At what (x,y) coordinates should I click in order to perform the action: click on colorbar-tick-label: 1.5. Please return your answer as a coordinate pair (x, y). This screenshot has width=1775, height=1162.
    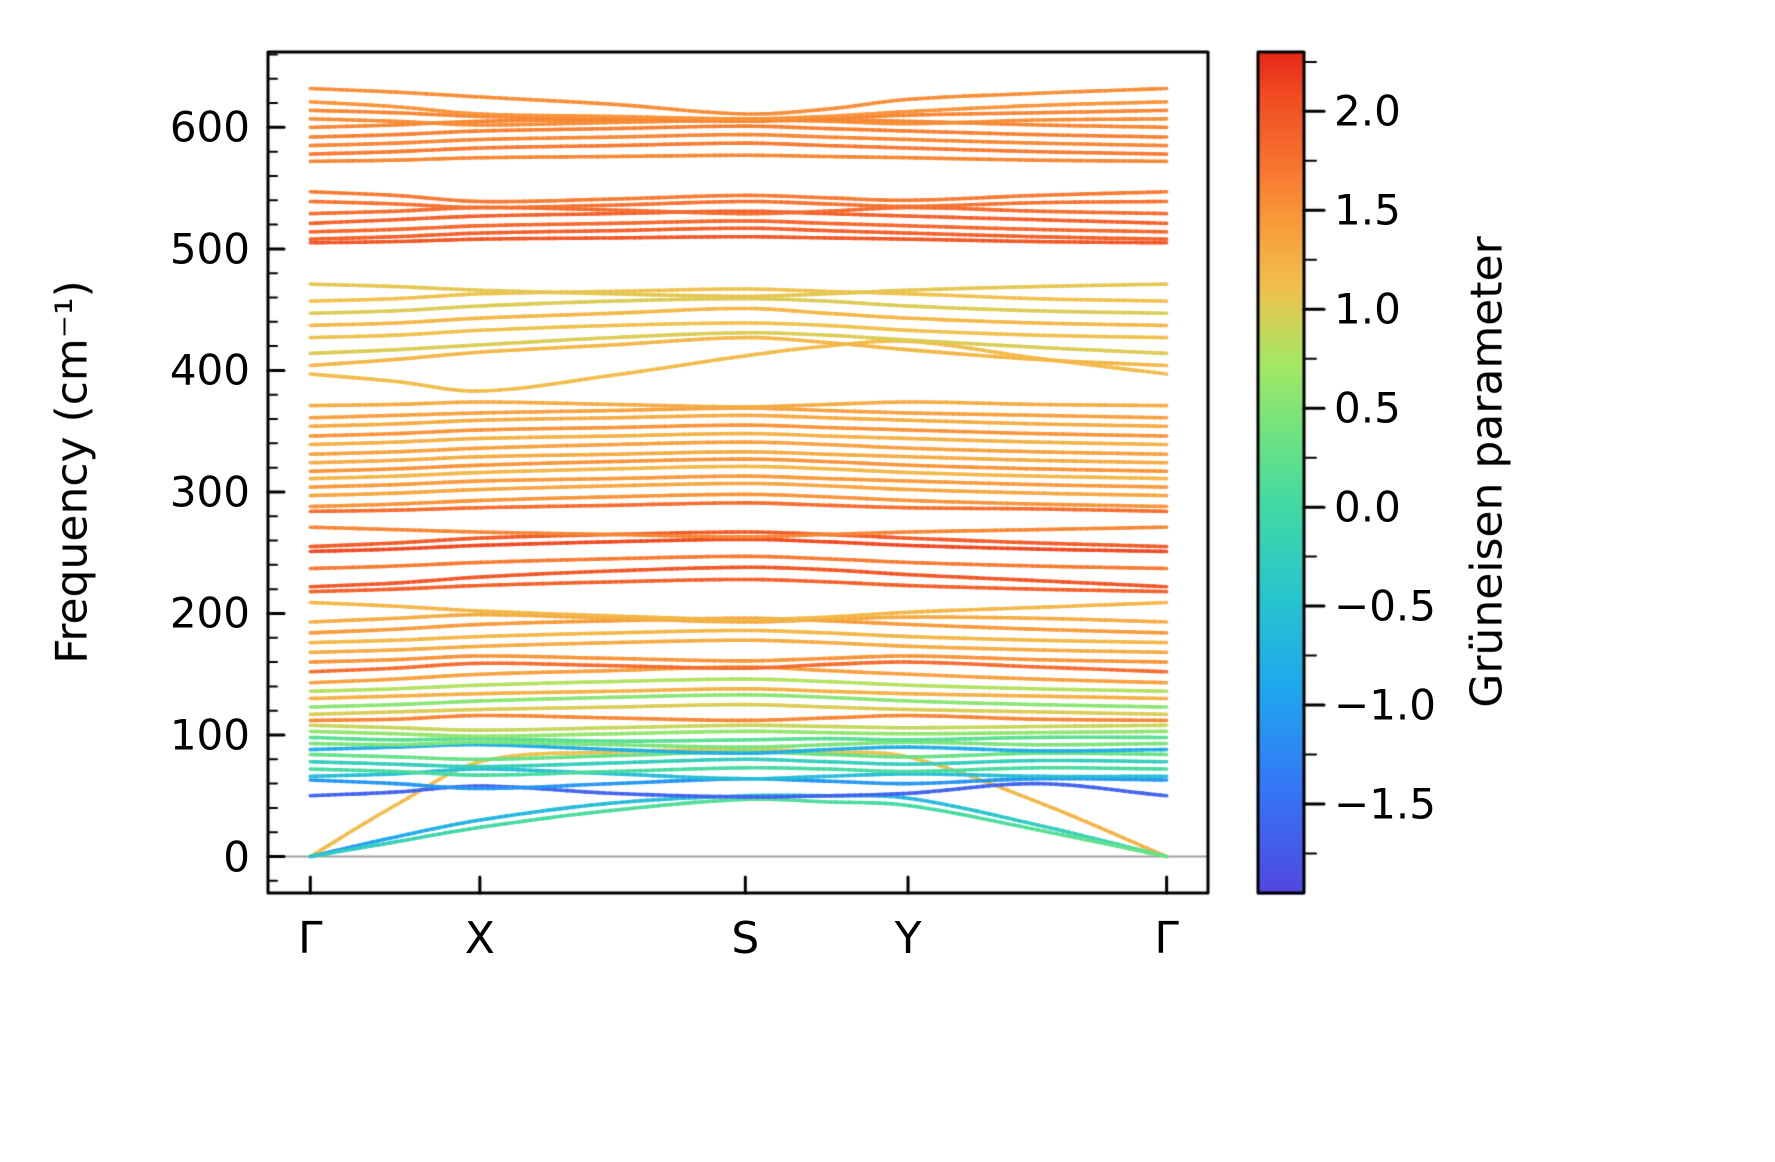
    Looking at the image, I should click on (1367, 210).